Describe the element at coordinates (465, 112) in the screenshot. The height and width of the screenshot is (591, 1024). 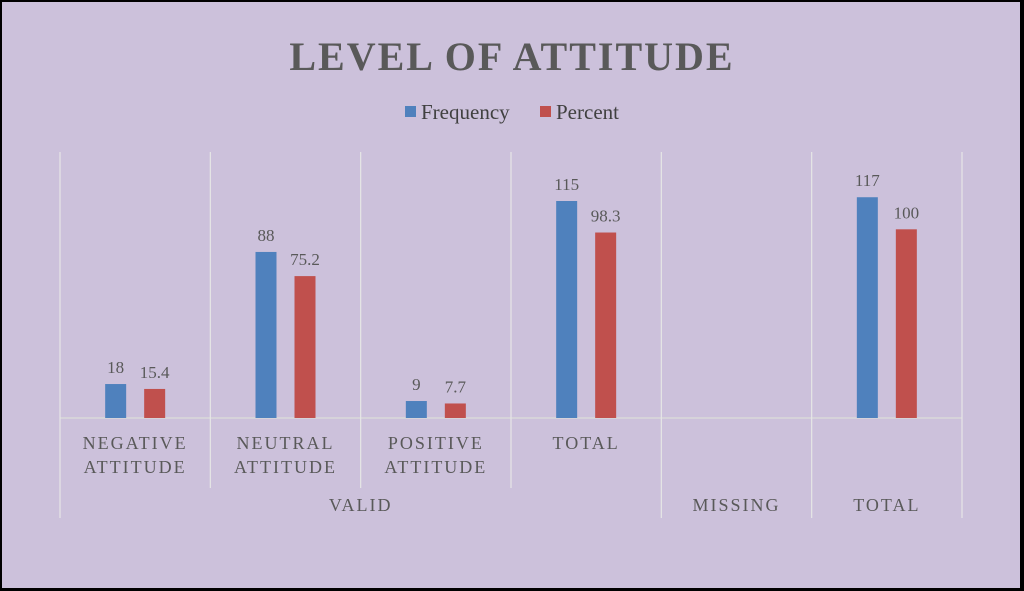
I see `legend-label-frequency: Frequency` at that location.